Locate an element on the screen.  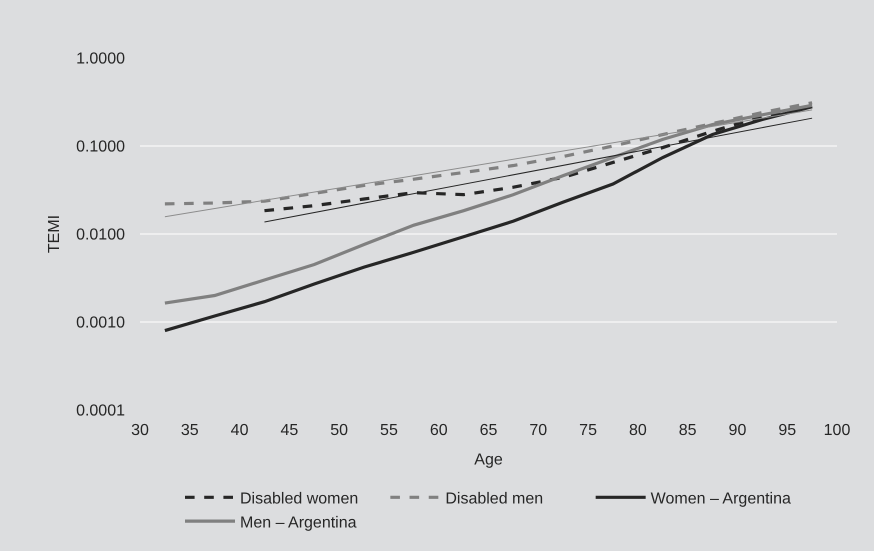
x-tick-label: 65 is located at coordinates (489, 430).